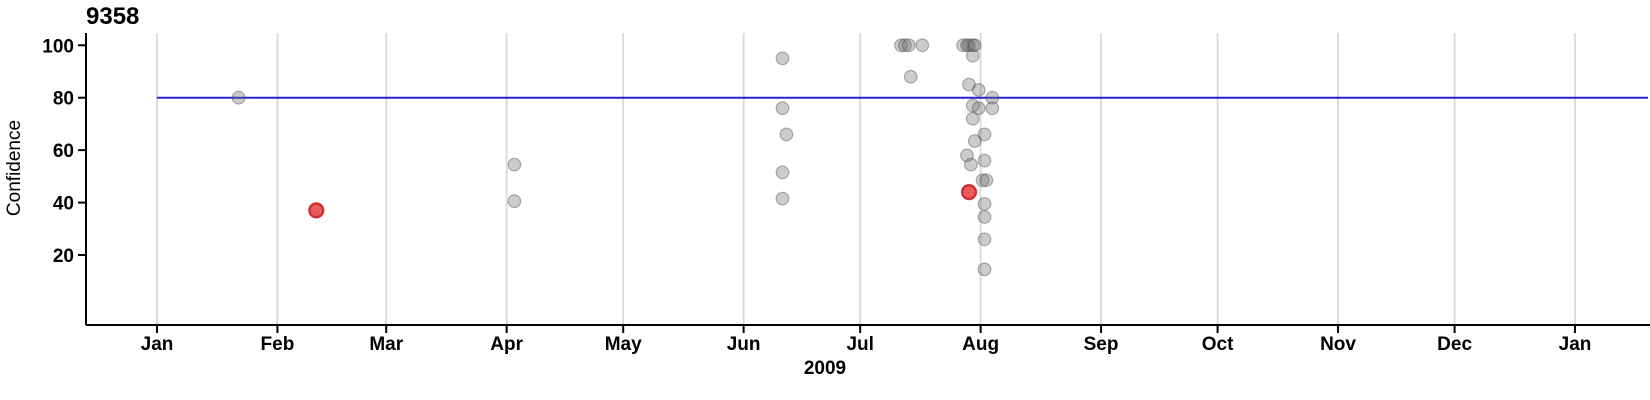  What do you see at coordinates (63, 204) in the screenshot?
I see `y-tick-label: 40` at bounding box center [63, 204].